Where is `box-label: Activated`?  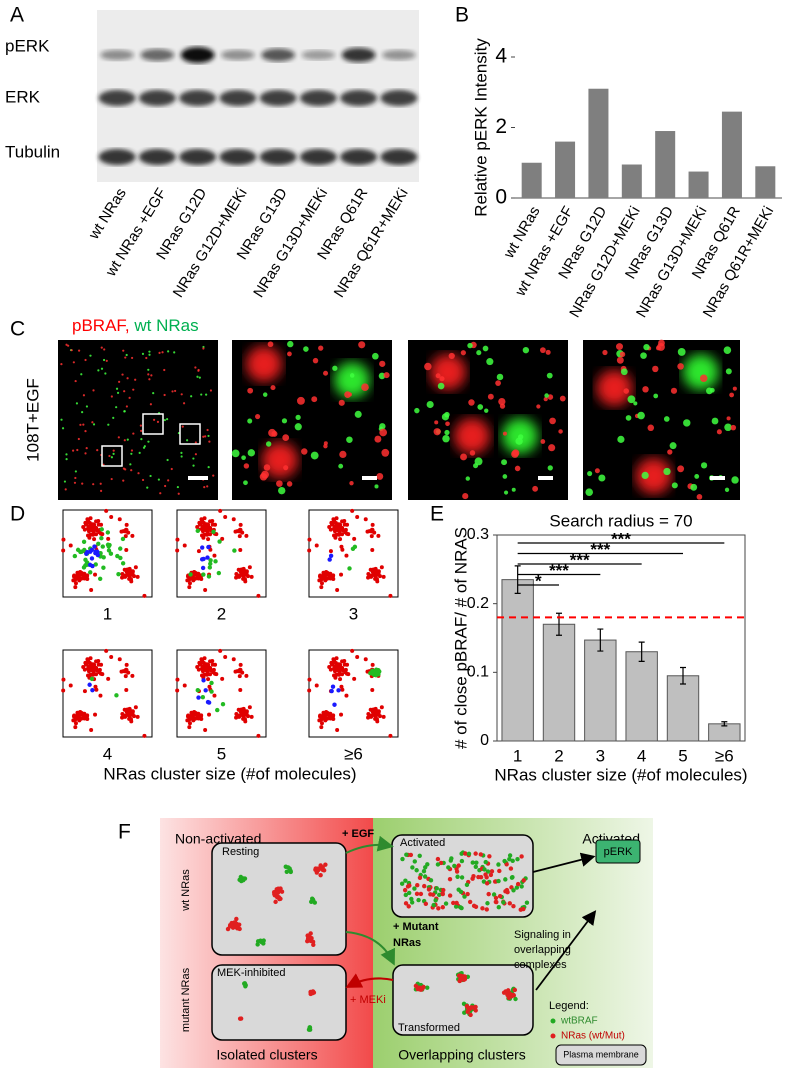
box-label: Activated is located at coordinates (422, 843).